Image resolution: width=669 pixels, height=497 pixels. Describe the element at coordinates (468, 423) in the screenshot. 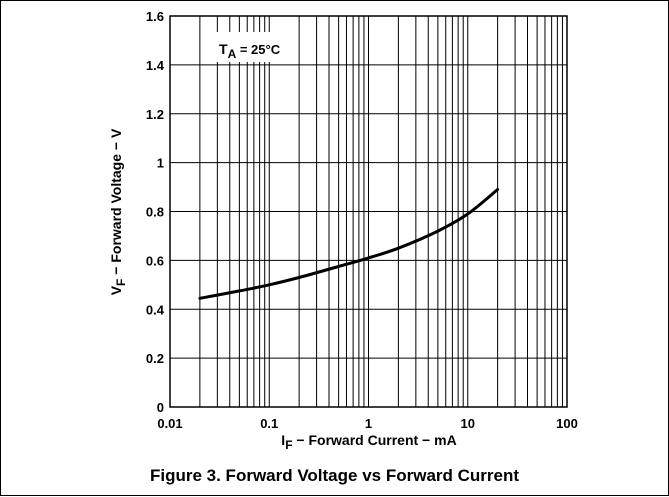

I see `x-tick-label: 10` at that location.